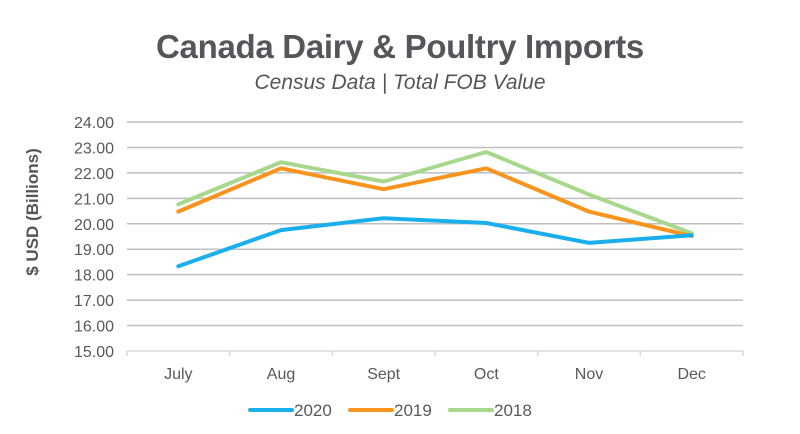 This screenshot has height=434, width=800. I want to click on legend-label-2018: 2018, so click(513, 410).